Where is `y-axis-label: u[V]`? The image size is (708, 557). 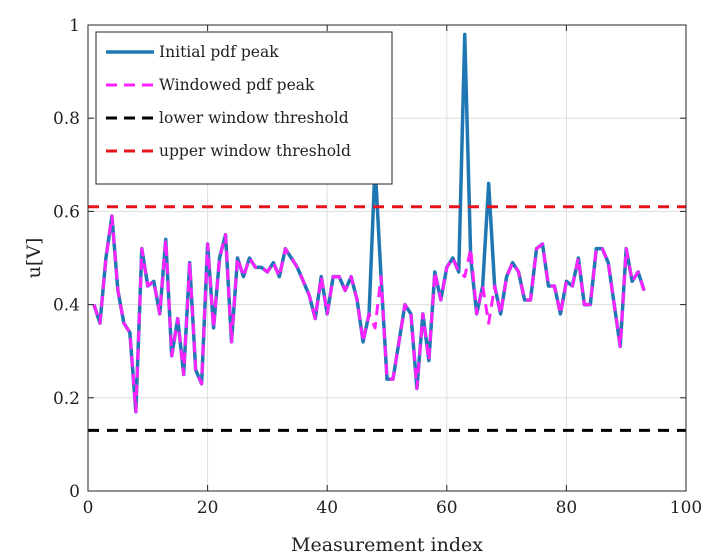 y-axis-label: u[V] is located at coordinates (34, 258).